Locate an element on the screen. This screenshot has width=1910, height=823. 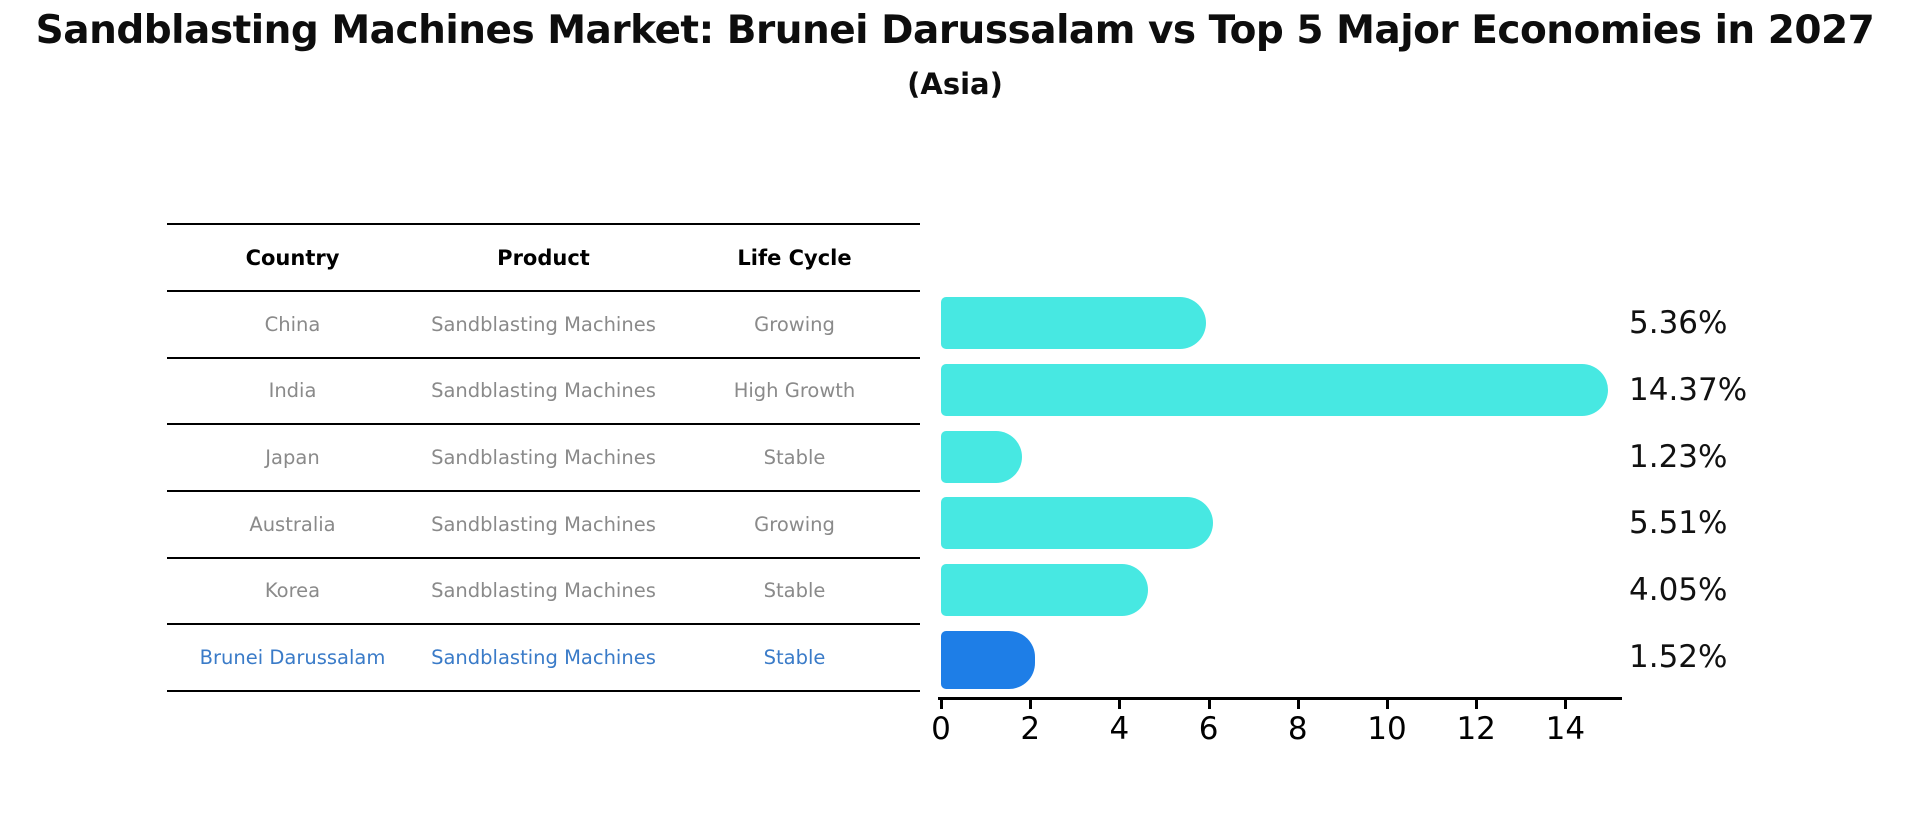
country-cell: Korea is located at coordinates (292, 591).